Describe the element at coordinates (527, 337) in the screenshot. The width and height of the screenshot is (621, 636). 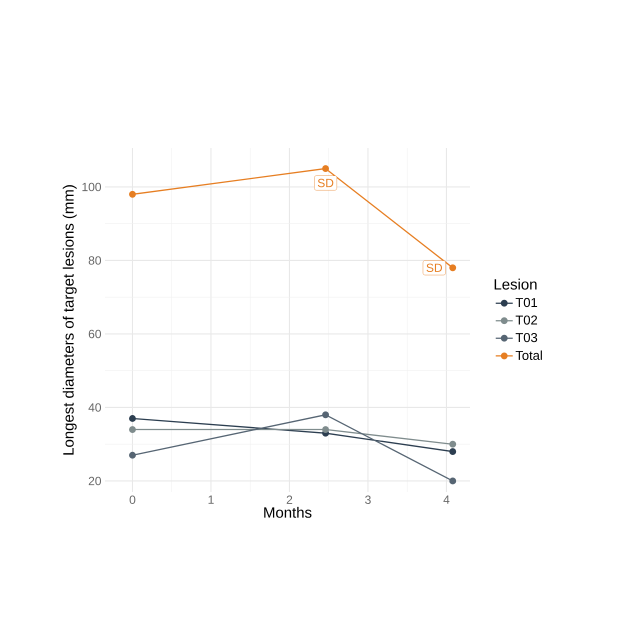
I see `legend-label: T03` at that location.